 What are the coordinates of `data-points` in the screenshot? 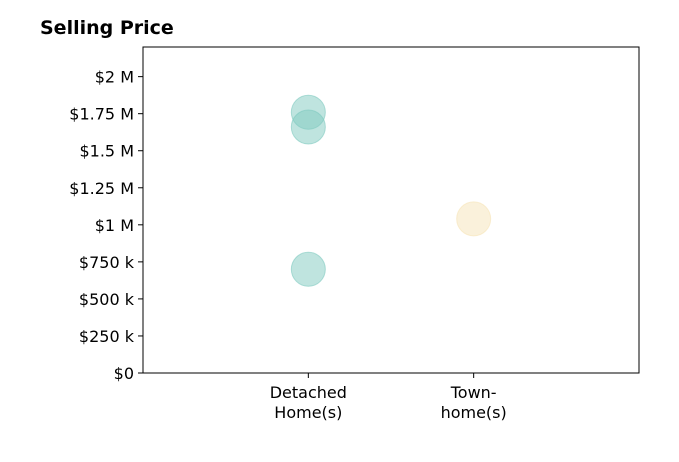 It's located at (391, 190).